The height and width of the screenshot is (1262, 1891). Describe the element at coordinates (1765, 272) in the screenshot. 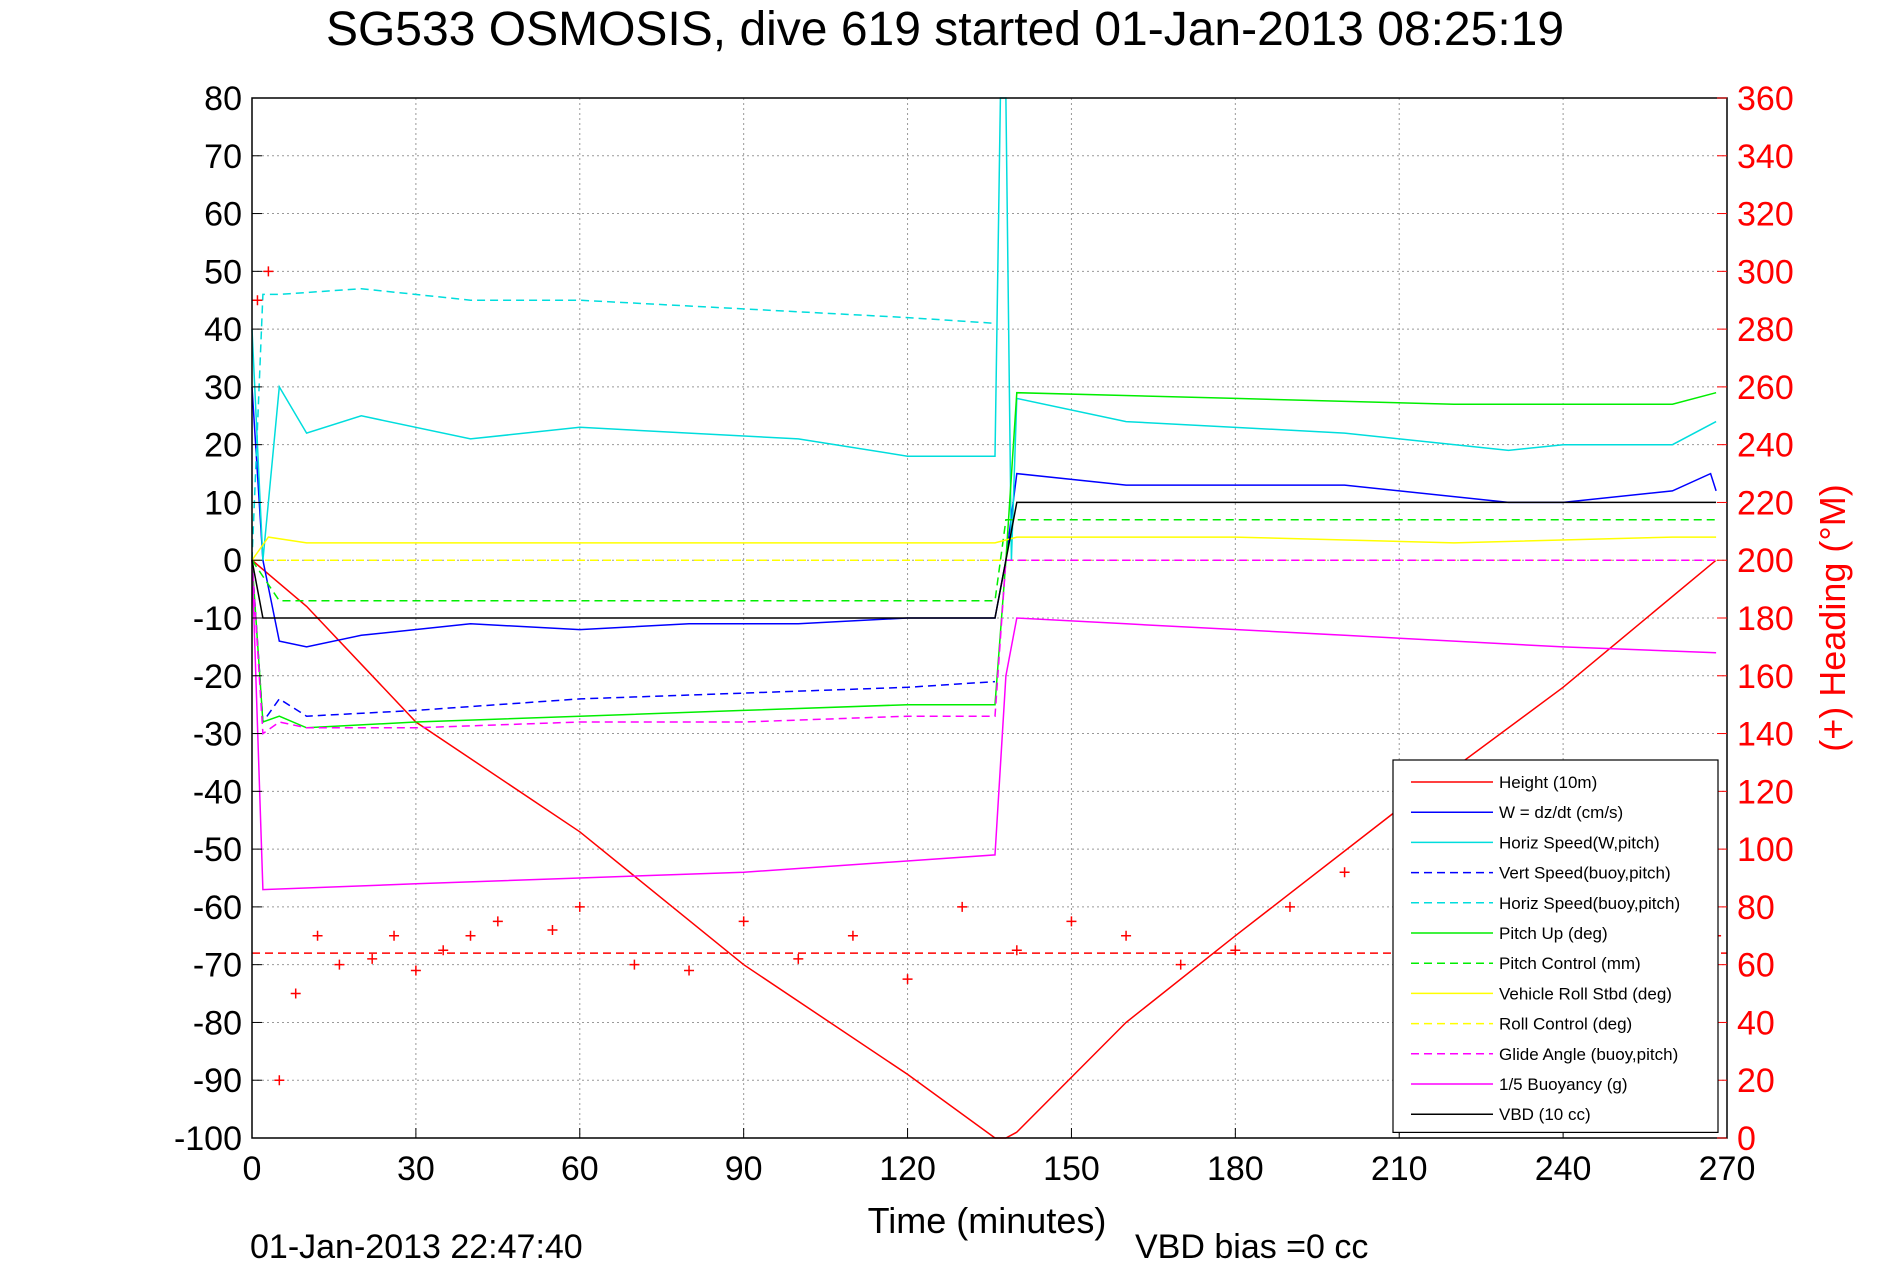

I see `right-tick-label: 300` at that location.